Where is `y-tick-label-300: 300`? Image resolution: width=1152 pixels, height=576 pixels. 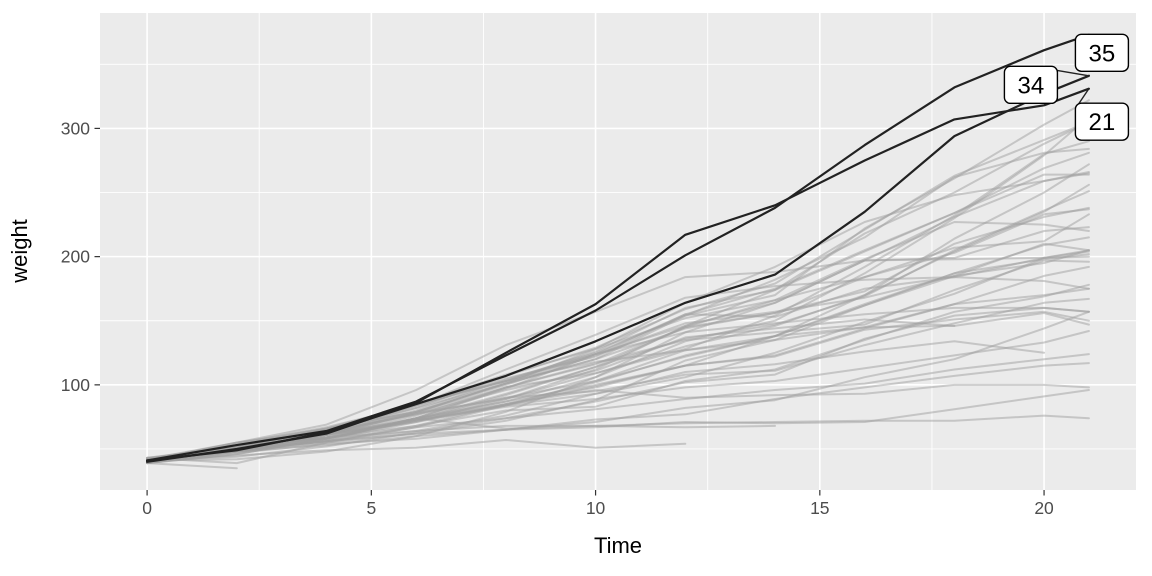
y-tick-label-300: 300 is located at coordinates (75, 128).